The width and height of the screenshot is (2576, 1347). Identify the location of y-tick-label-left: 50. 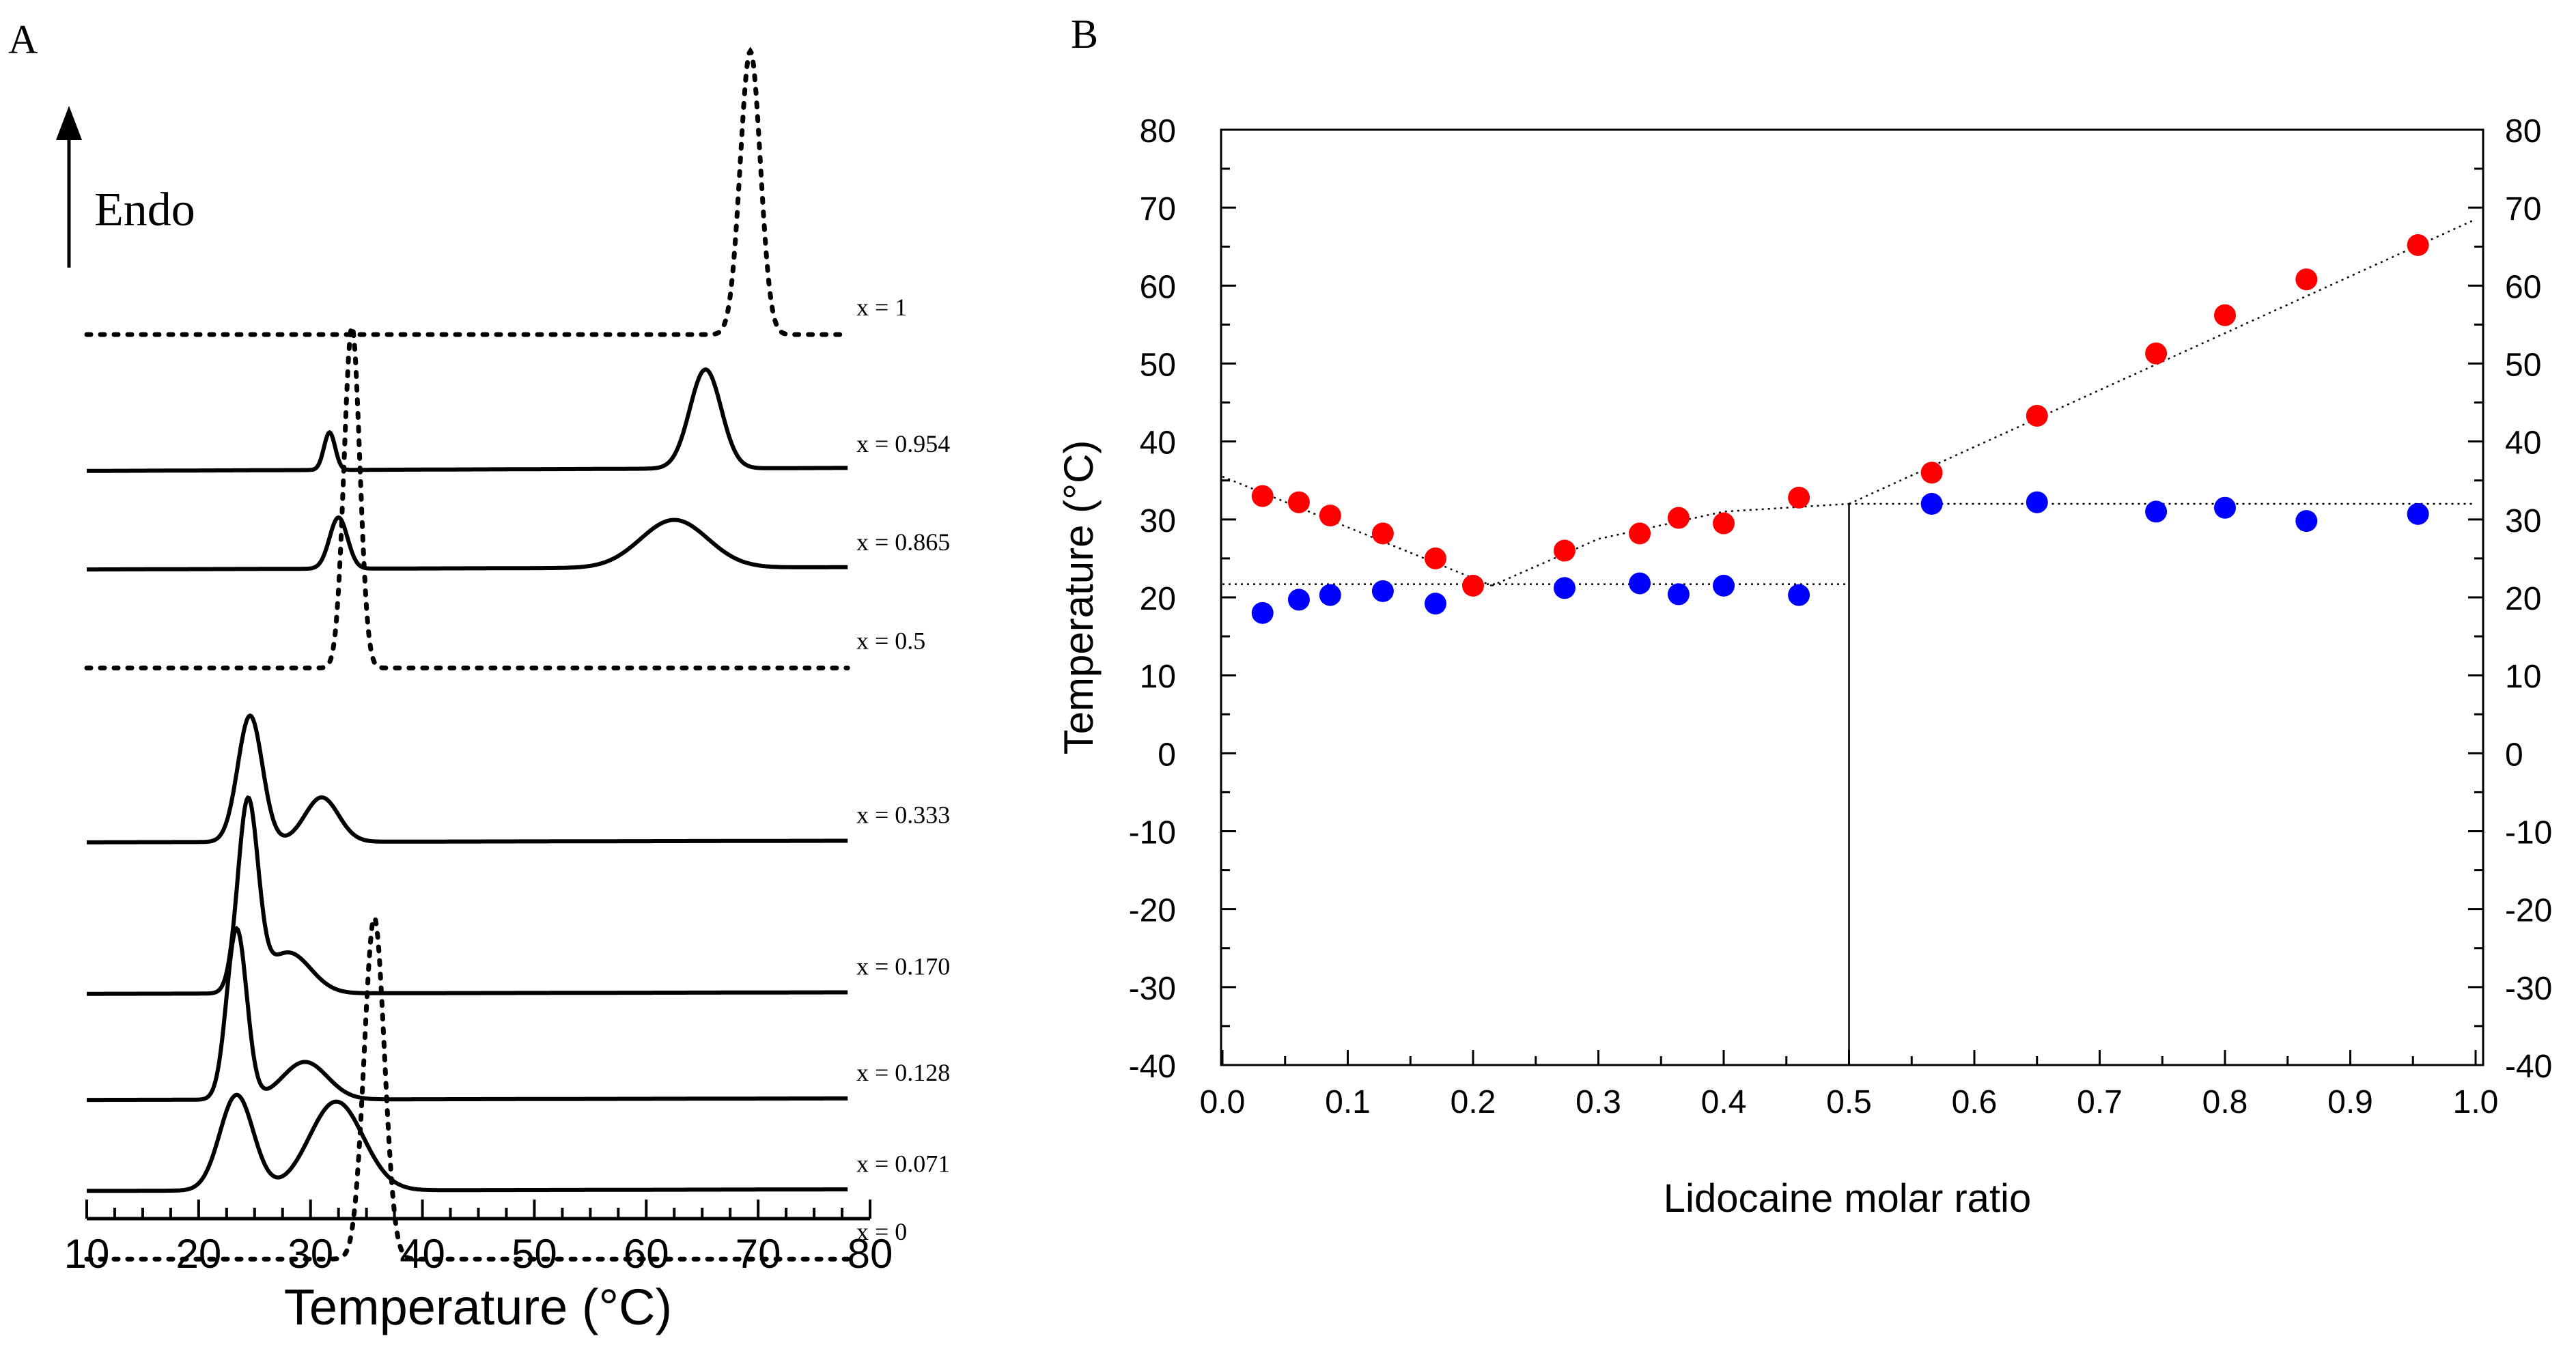
(1158, 366).